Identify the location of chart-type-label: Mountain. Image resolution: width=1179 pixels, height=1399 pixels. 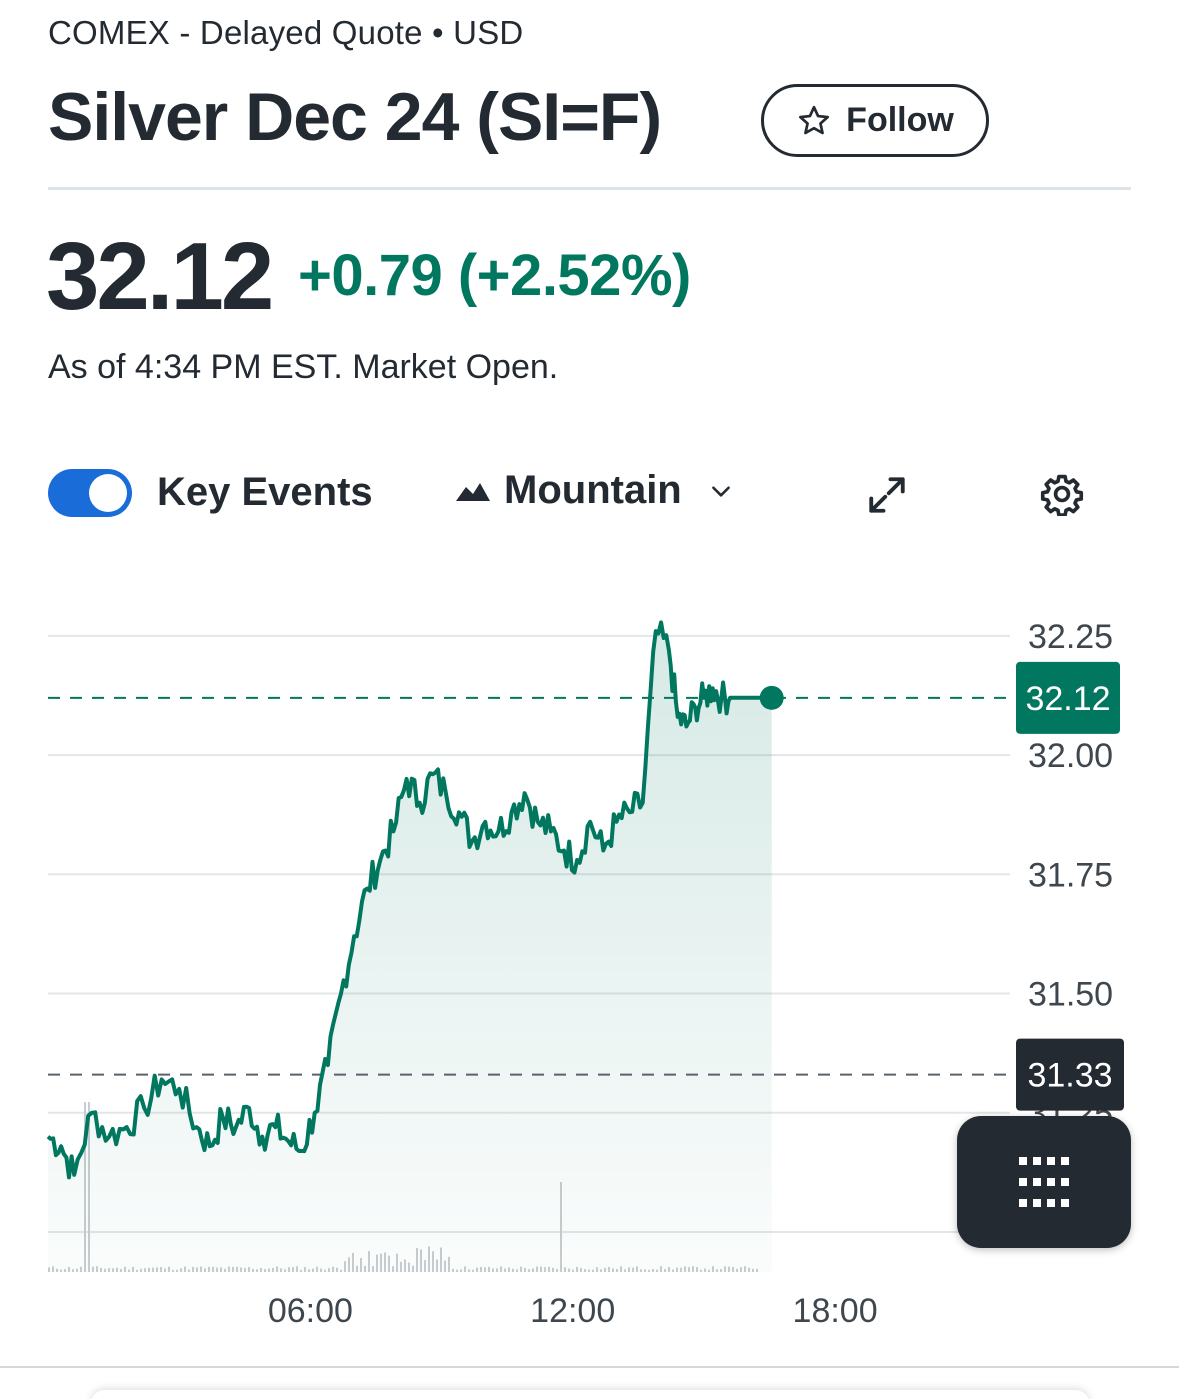
(593, 490).